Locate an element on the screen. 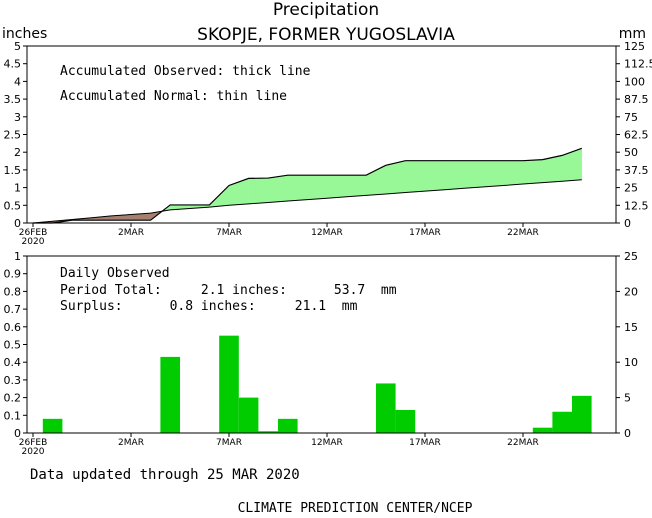  left-y-tick-label: 4 is located at coordinates (17, 81).